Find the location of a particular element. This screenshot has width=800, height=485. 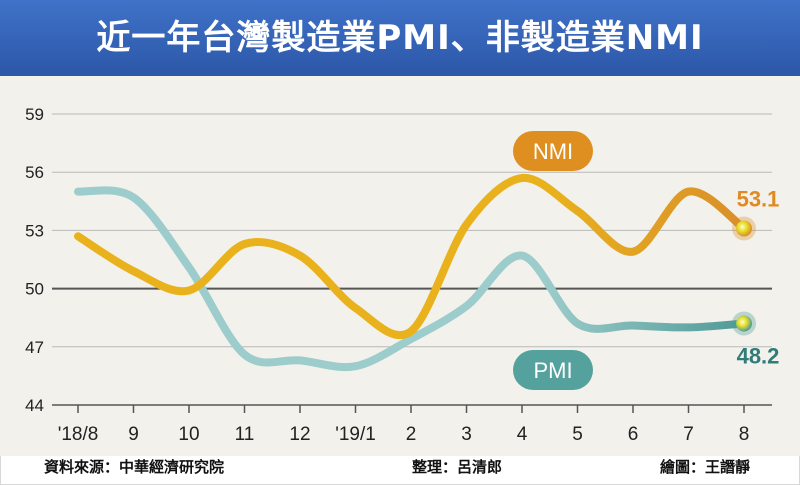

y-tick-label: 47 is located at coordinates (34, 347).